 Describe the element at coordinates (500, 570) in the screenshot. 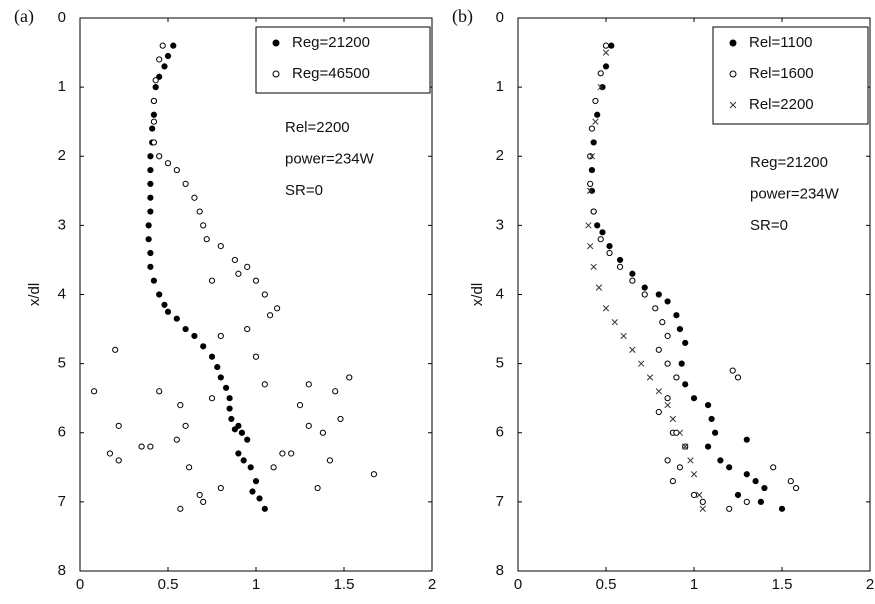

I see `y-tick-label: 8` at that location.